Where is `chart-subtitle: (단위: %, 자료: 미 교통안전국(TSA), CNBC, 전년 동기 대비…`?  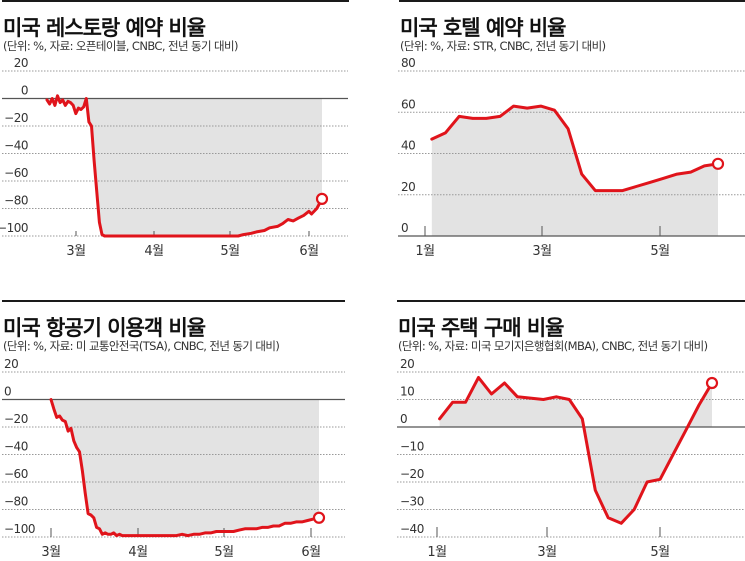 chart-subtitle: (단위: %, 자료: 미 교통안전국(TSA), CNBC, 전년 동기 대비… is located at coordinates (141, 346).